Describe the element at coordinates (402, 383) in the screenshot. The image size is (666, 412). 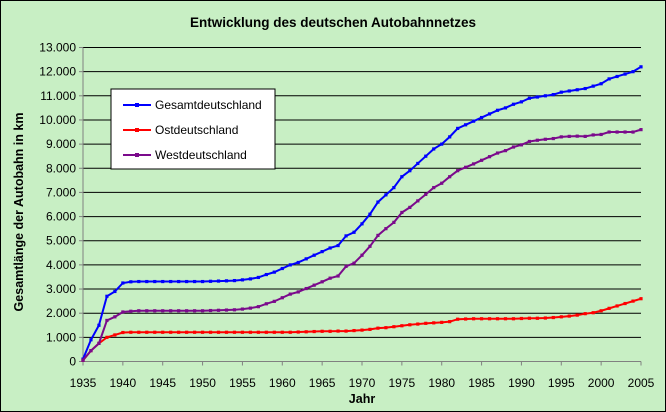
I see `x-tick-label: 1975` at that location.